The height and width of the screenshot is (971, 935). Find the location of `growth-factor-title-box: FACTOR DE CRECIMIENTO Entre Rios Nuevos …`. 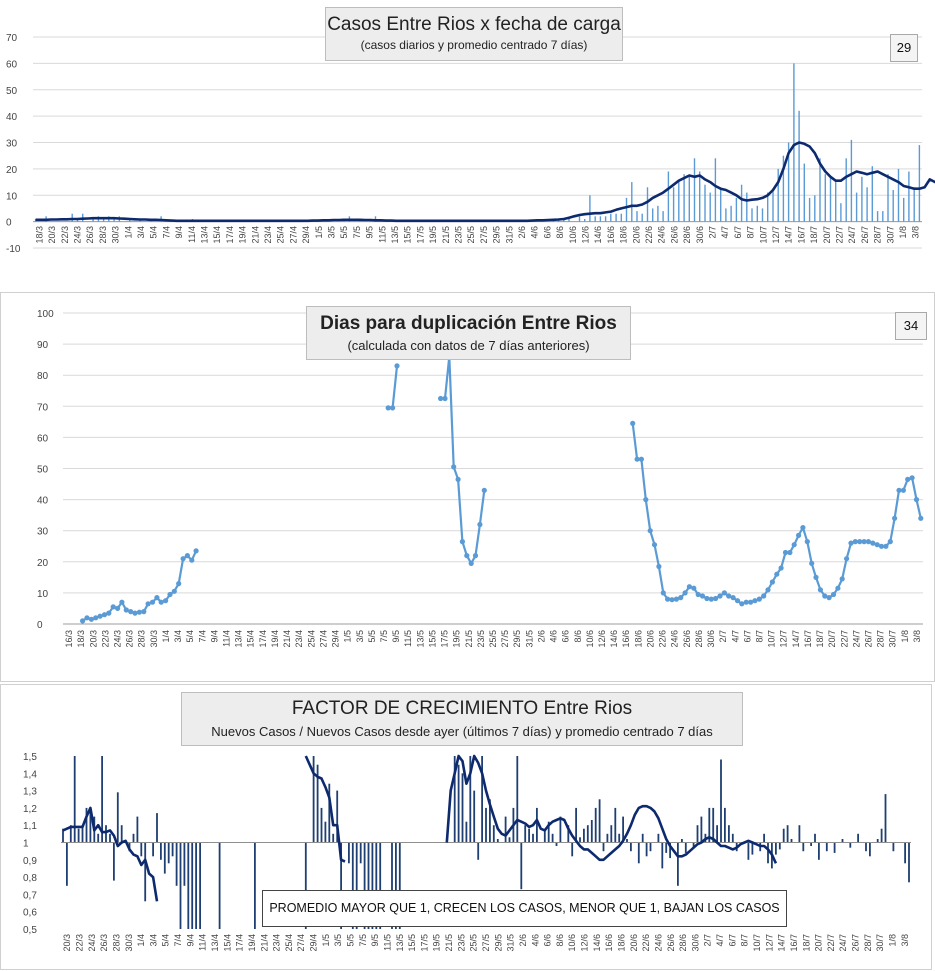

growth-factor-title-box: FACTOR DE CRECIMIENTO Entre Rios Nuevos … is located at coordinates (462, 719).